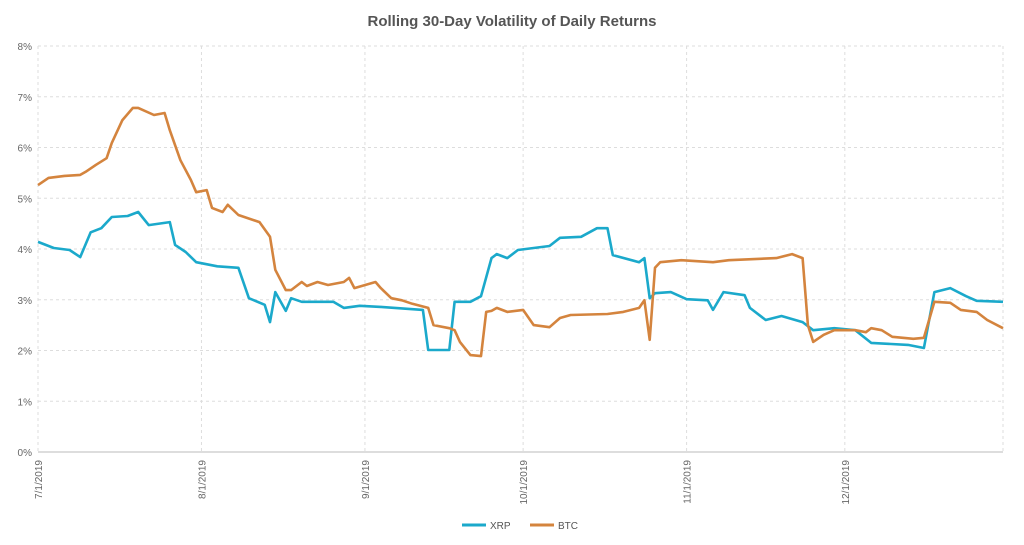 The height and width of the screenshot is (545, 1024). Describe the element at coordinates (688, 482) in the screenshot. I see `x-tick-label: 11/1/2019` at that location.